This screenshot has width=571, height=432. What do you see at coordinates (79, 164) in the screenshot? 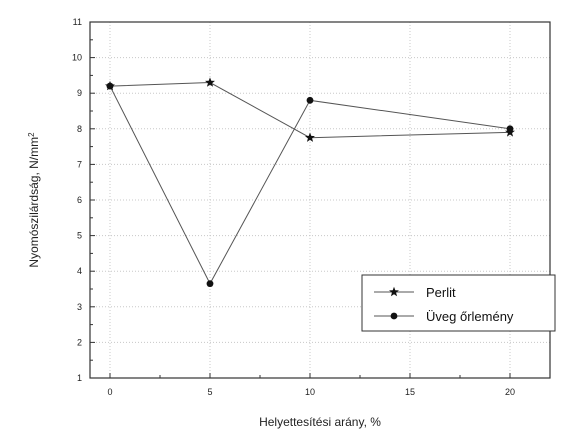
I see `y-tick-label: 7` at bounding box center [79, 164].